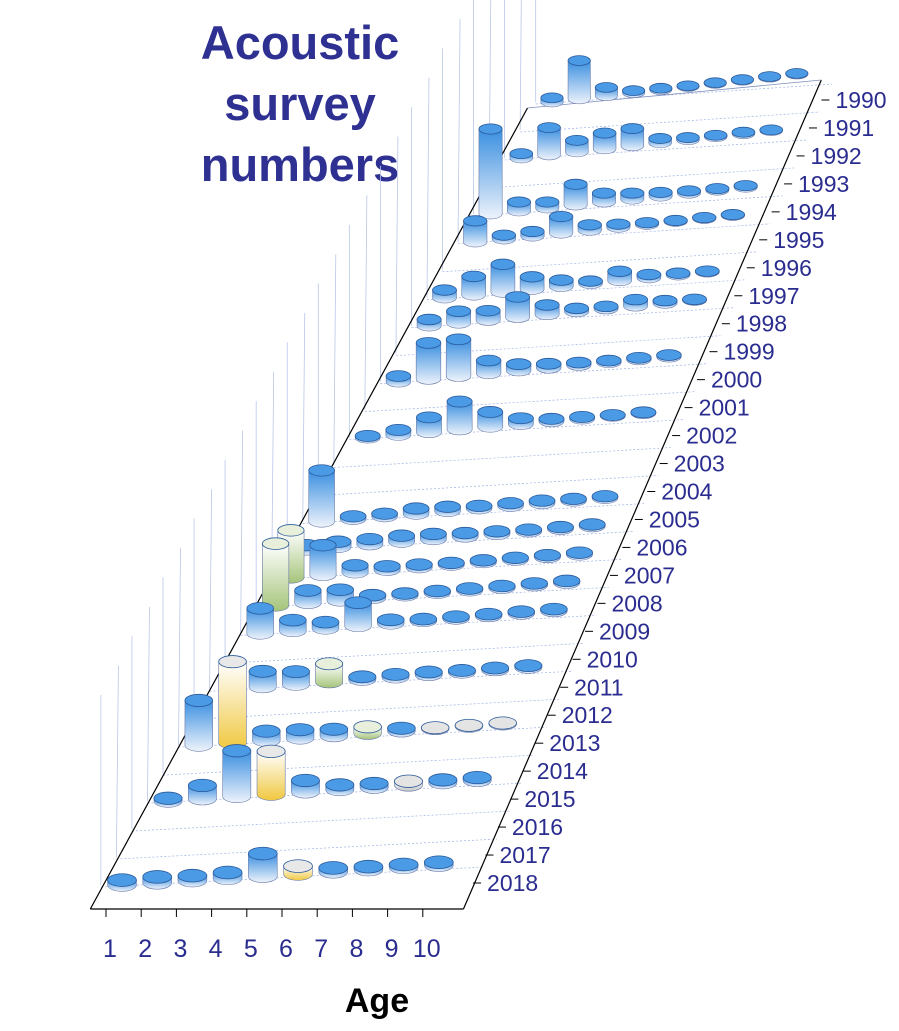  Describe the element at coordinates (300, 164) in the screenshot. I see `chart-title-line-3: numbers` at that location.